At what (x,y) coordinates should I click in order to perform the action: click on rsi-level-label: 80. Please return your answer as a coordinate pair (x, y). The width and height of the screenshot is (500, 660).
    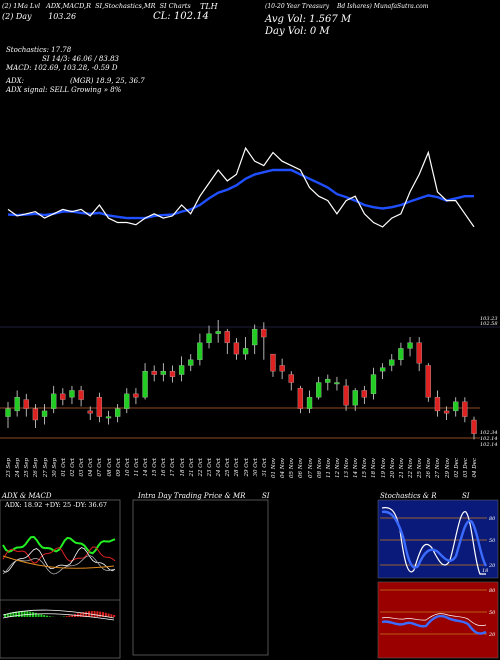
    Looking at the image, I should click on (492, 591).